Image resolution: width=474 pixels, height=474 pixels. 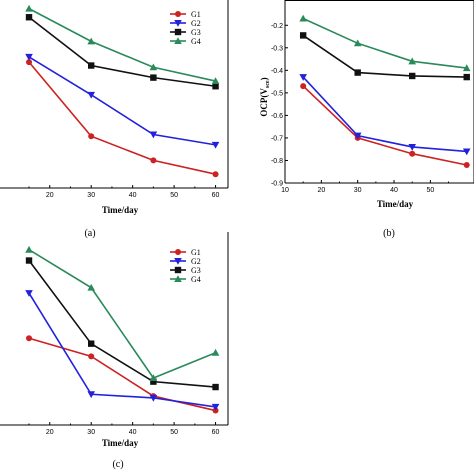 I want to click on panel-b-x-tick-label: 30, so click(x=358, y=190).